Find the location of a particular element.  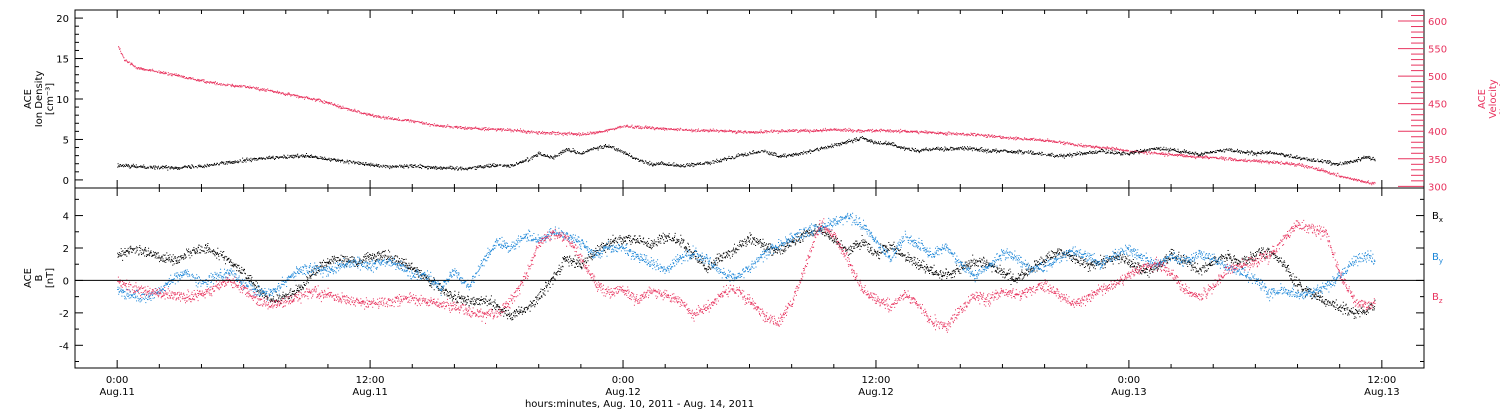

velocity-axis-title-line: Velocity is located at coordinates (1493, 98).